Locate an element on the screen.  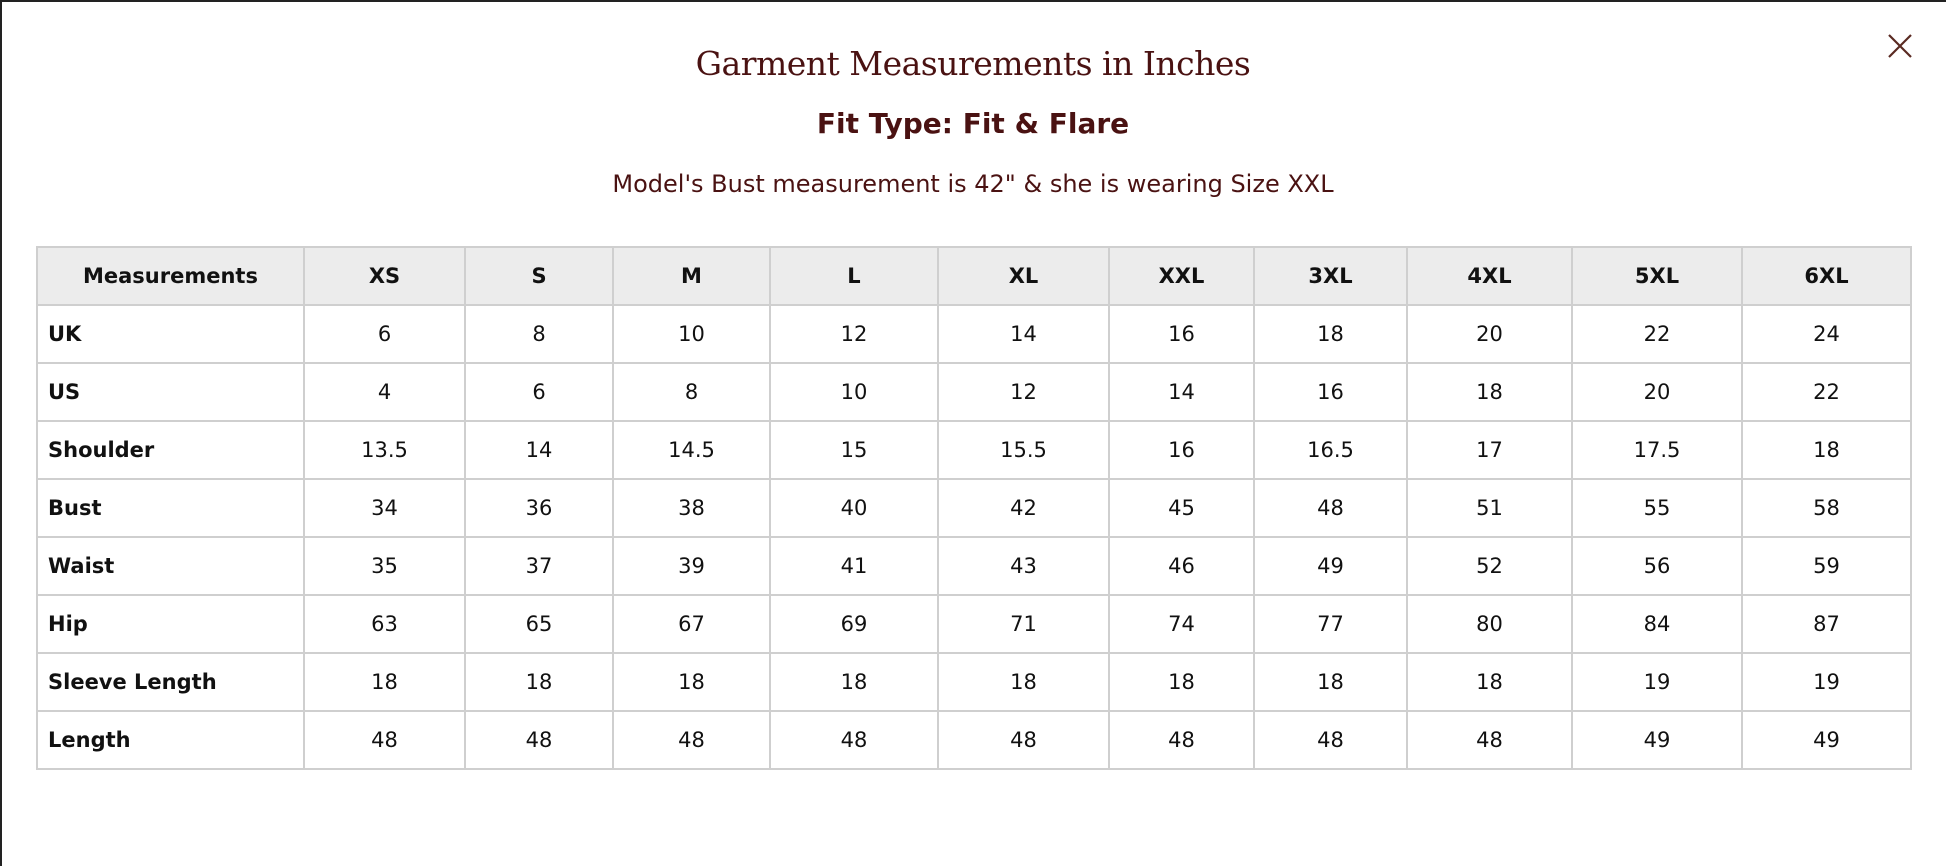
column-header-size: S is located at coordinates (539, 276).